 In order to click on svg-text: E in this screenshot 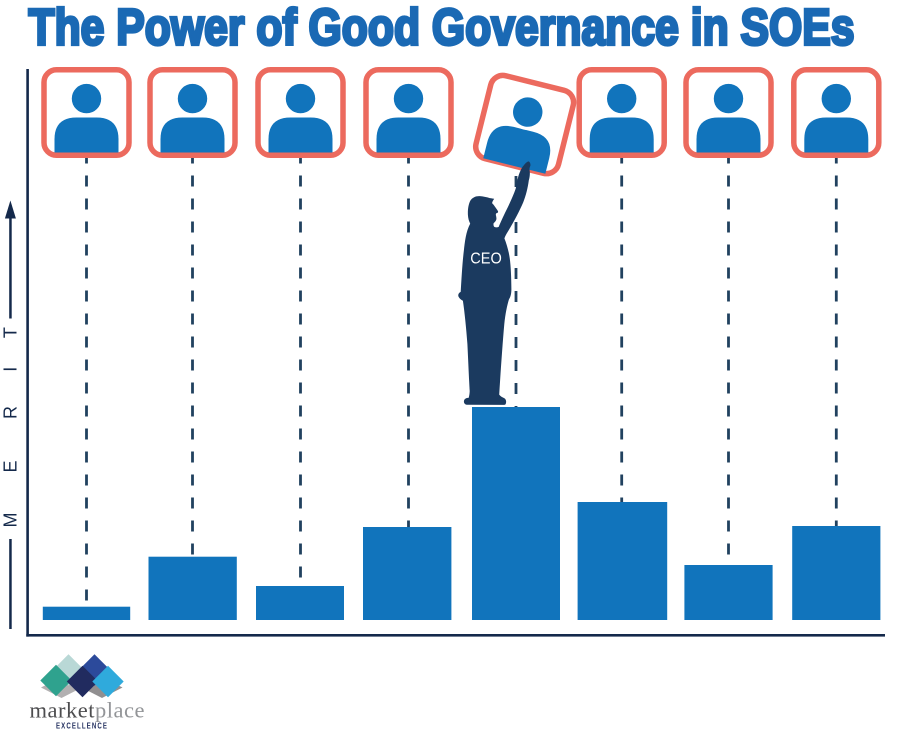, I will do `click(10, 466)`.